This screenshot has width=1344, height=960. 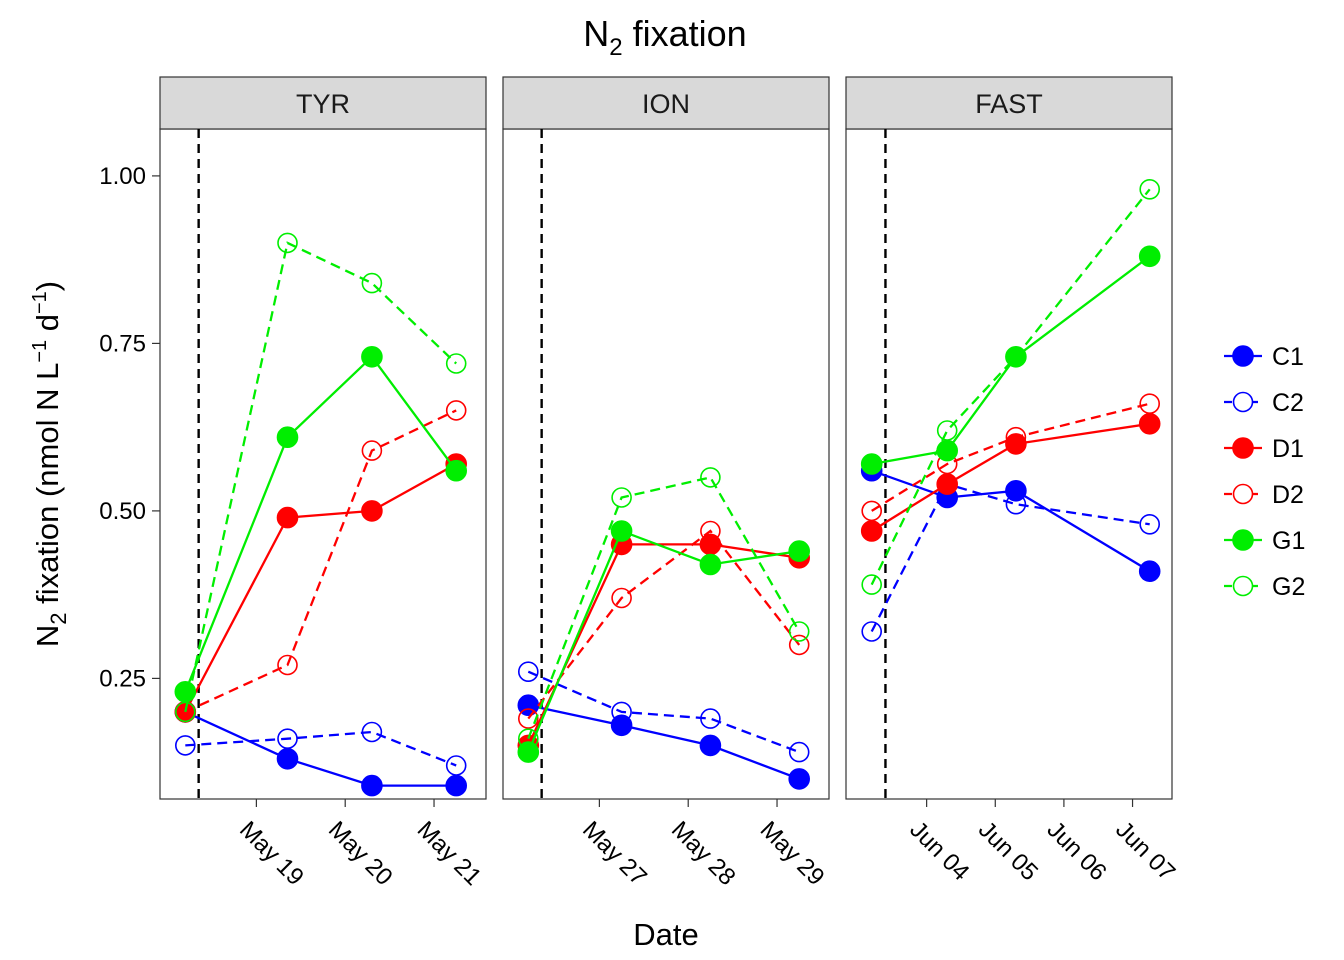 I want to click on series-line-c1, so click(x=664, y=742).